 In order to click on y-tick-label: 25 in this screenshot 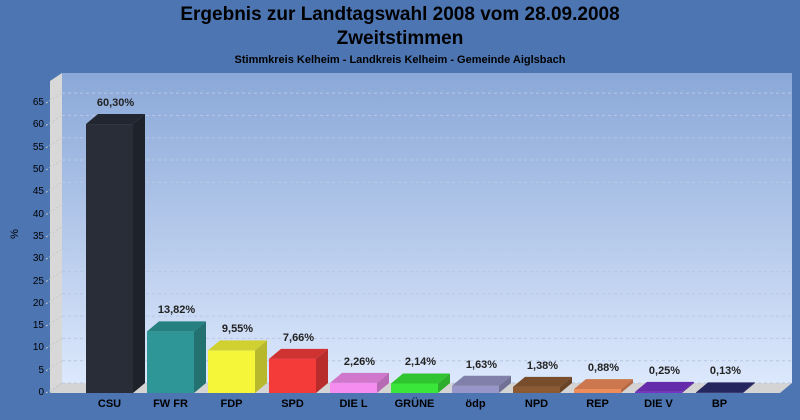, I will do `click(38, 281)`.